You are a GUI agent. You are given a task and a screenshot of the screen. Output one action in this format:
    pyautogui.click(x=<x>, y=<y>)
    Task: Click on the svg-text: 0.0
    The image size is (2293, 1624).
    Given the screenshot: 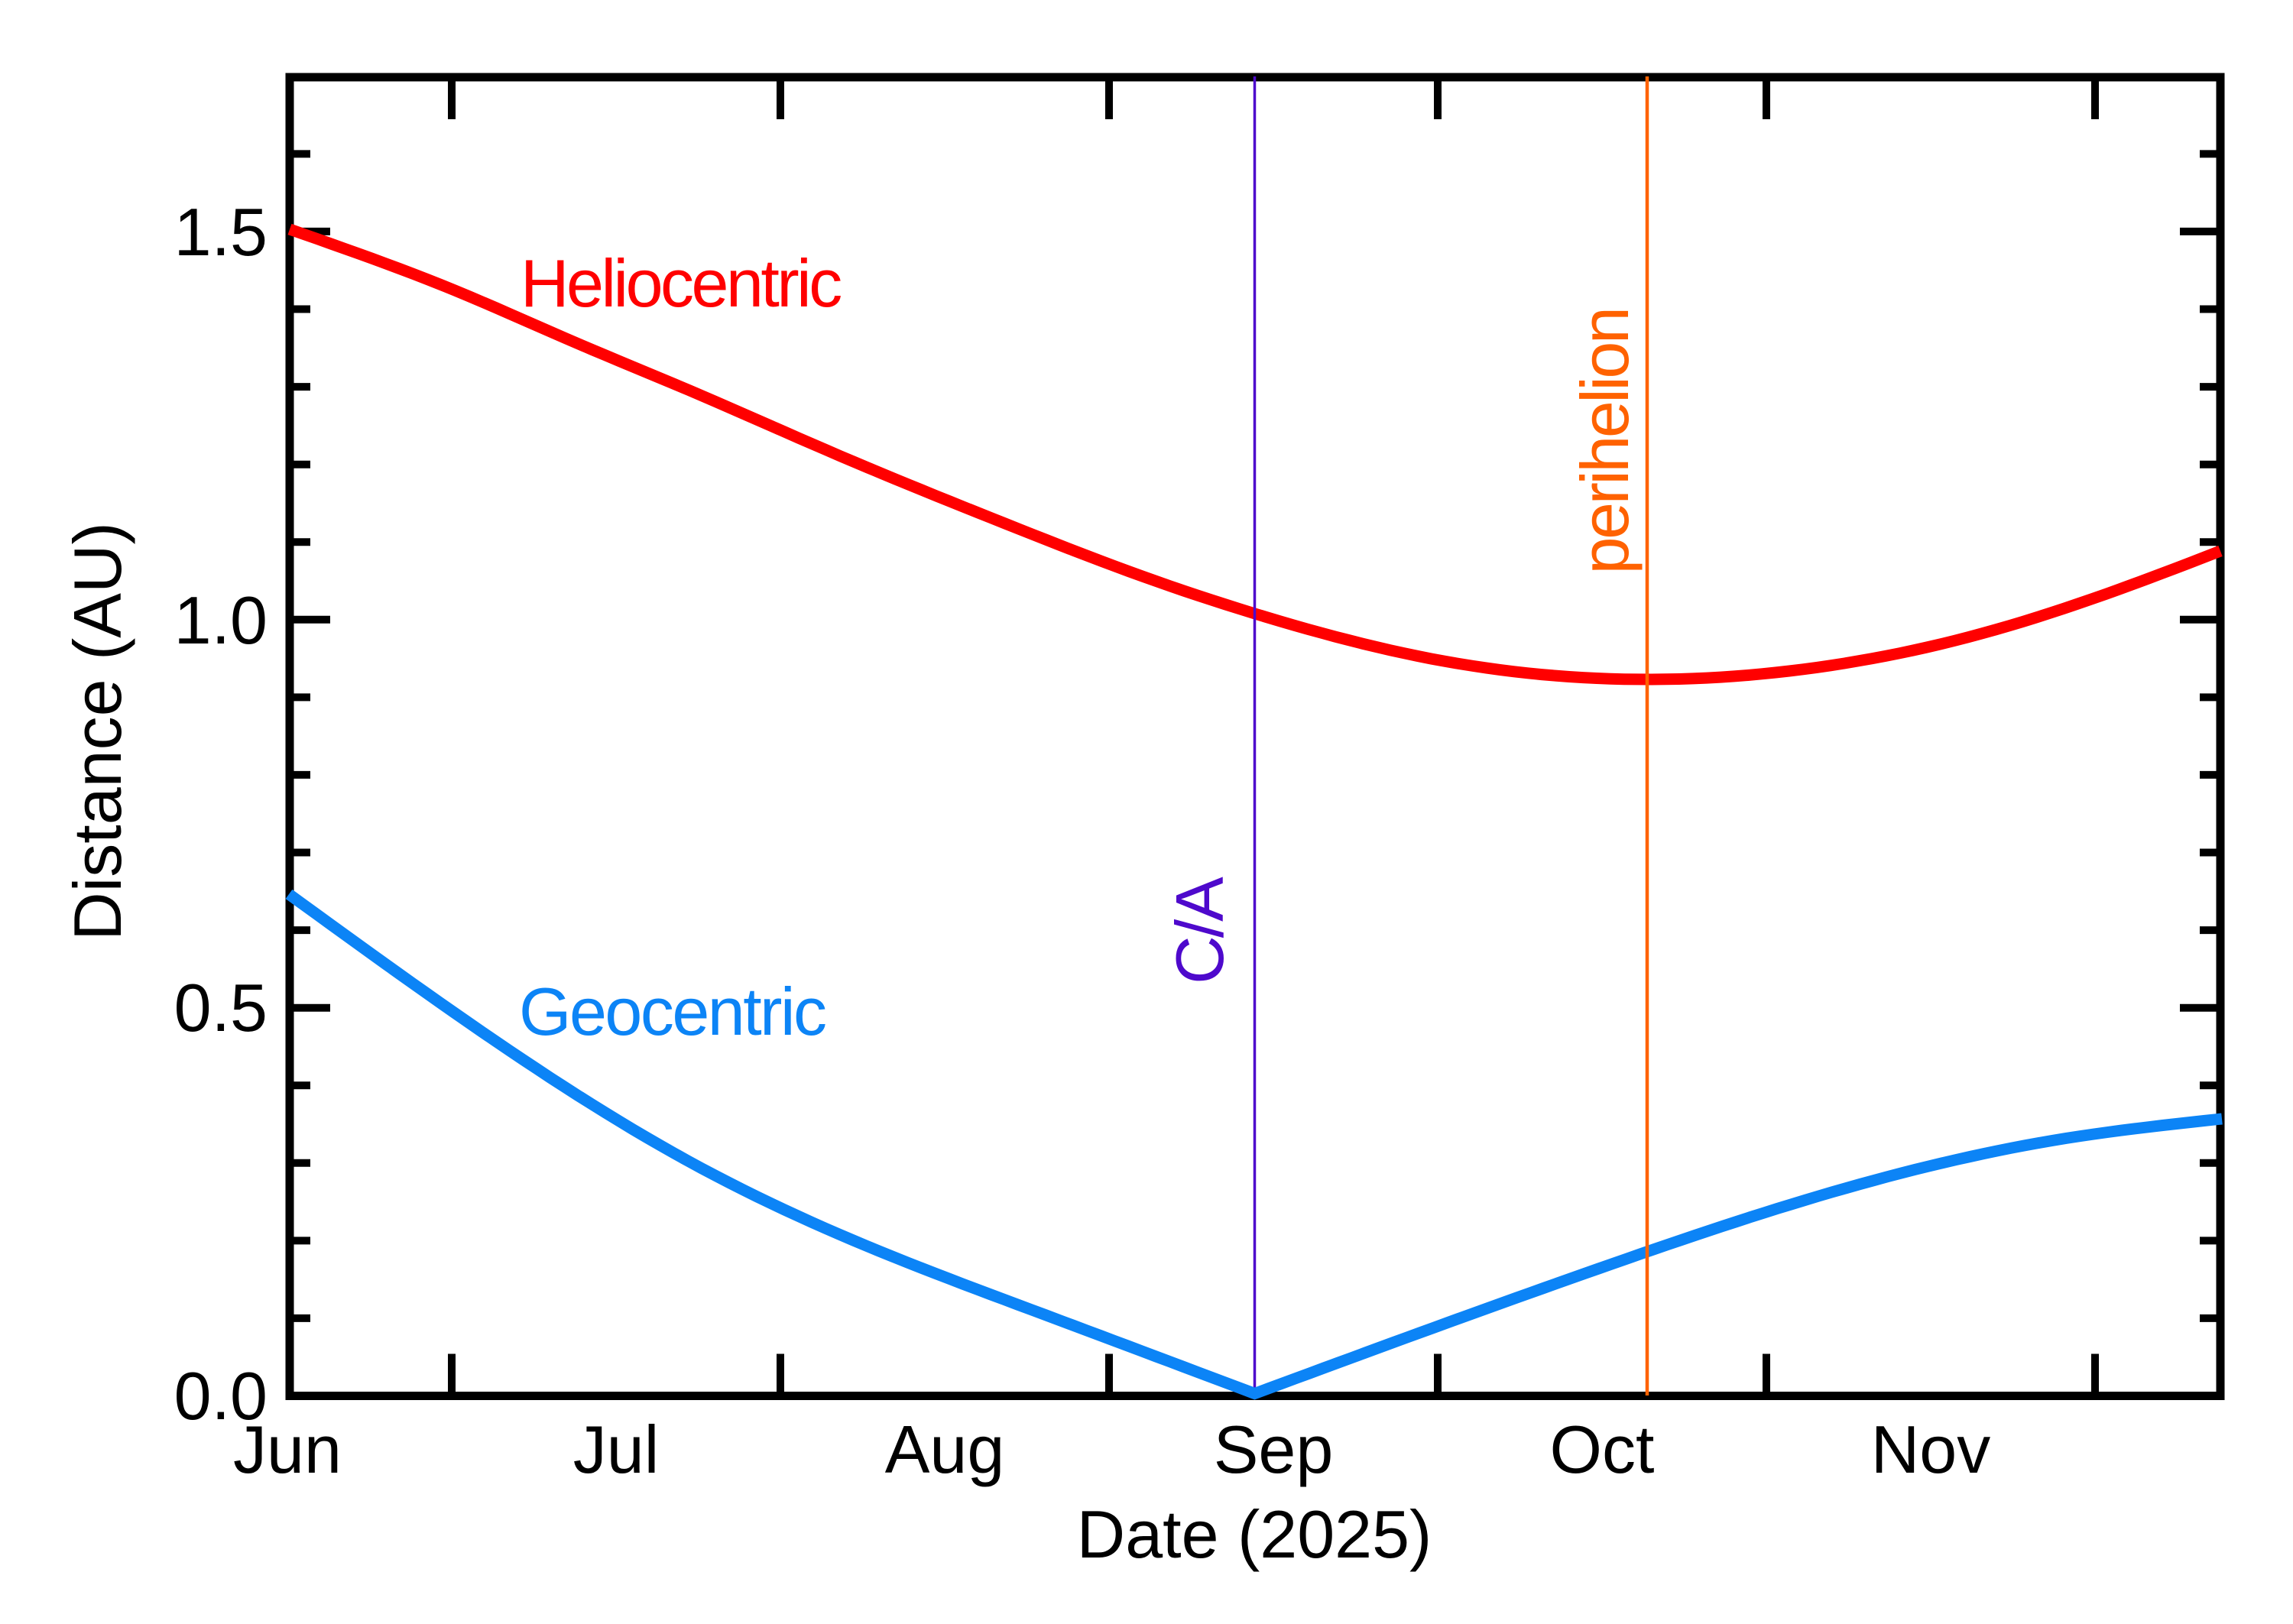 What is the action you would take?
    pyautogui.click(x=221, y=1396)
    